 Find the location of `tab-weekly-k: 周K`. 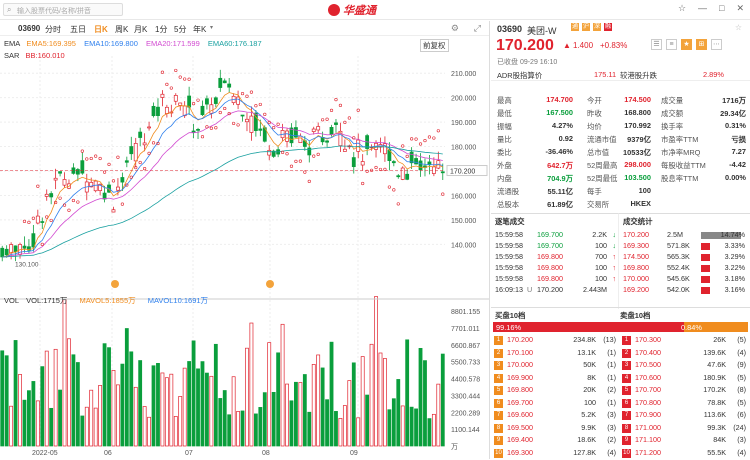

tab-weekly-k: 周K is located at coordinates (122, 29).